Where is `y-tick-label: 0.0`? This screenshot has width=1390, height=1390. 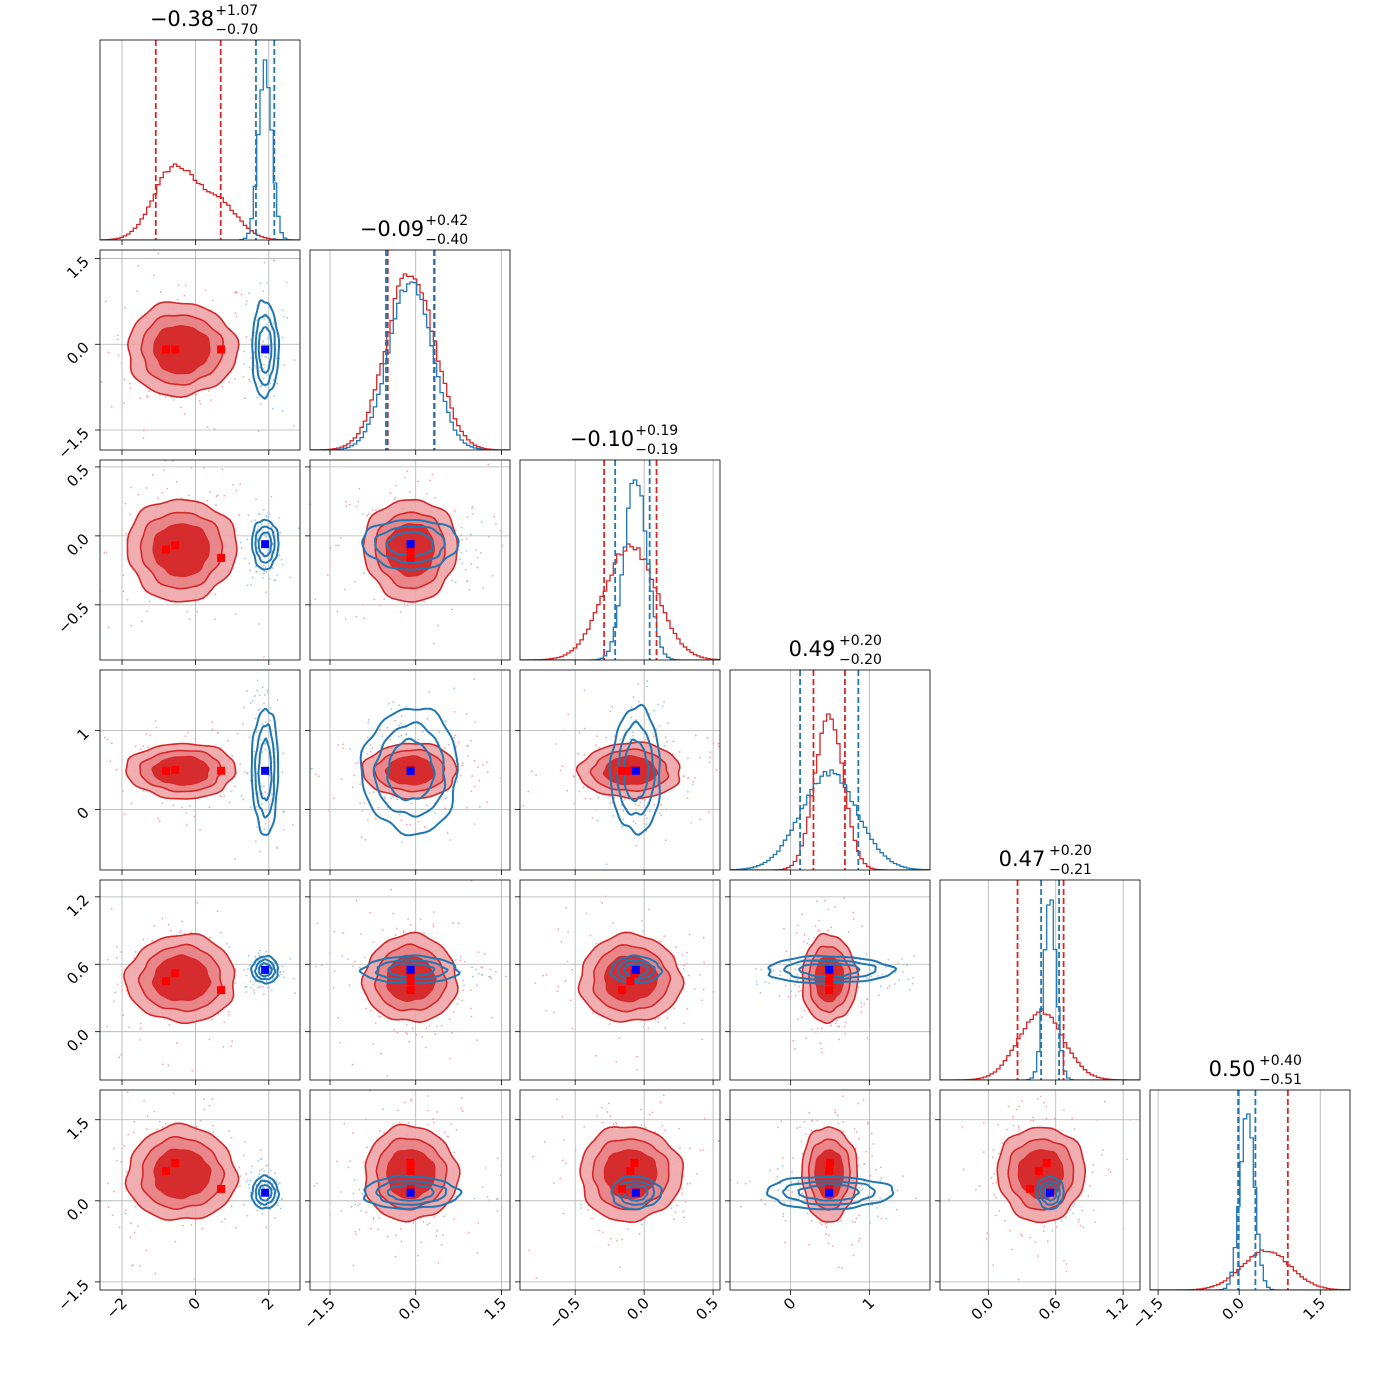 y-tick-label: 0.0 is located at coordinates (78, 353).